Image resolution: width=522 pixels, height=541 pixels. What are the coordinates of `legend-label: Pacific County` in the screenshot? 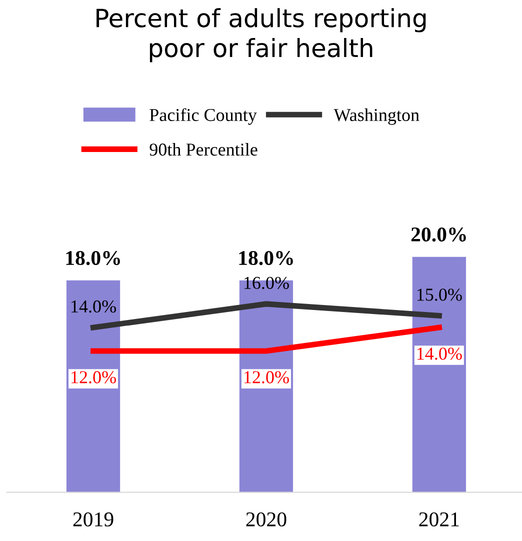 It's located at (203, 116).